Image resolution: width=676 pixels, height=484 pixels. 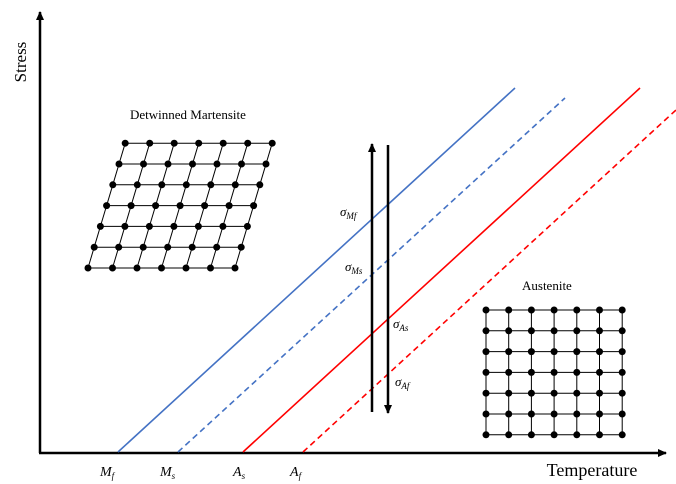 I want to click on martensite-label: Detwinned Martensite, so click(x=188, y=114).